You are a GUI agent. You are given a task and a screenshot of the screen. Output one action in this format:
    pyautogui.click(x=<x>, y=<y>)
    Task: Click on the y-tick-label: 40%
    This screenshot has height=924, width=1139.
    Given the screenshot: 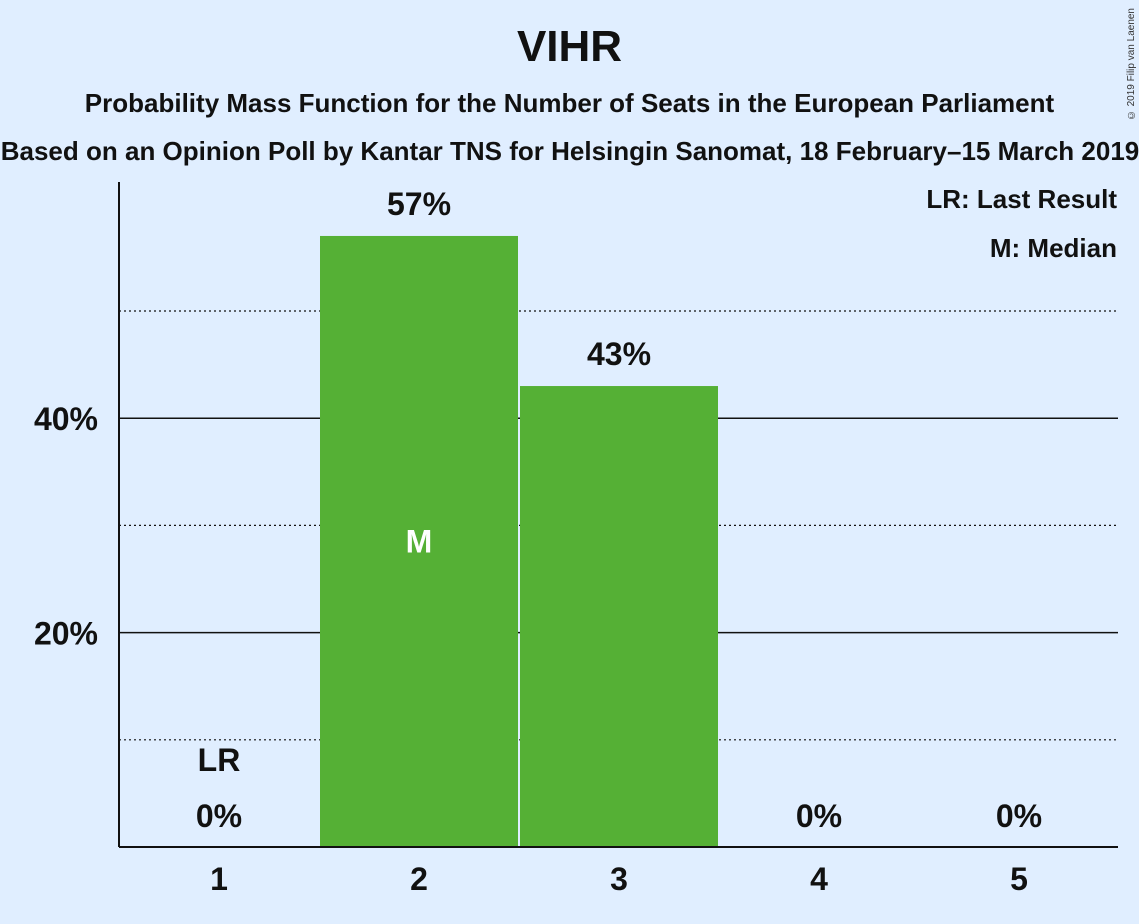 What is the action you would take?
    pyautogui.click(x=66, y=419)
    